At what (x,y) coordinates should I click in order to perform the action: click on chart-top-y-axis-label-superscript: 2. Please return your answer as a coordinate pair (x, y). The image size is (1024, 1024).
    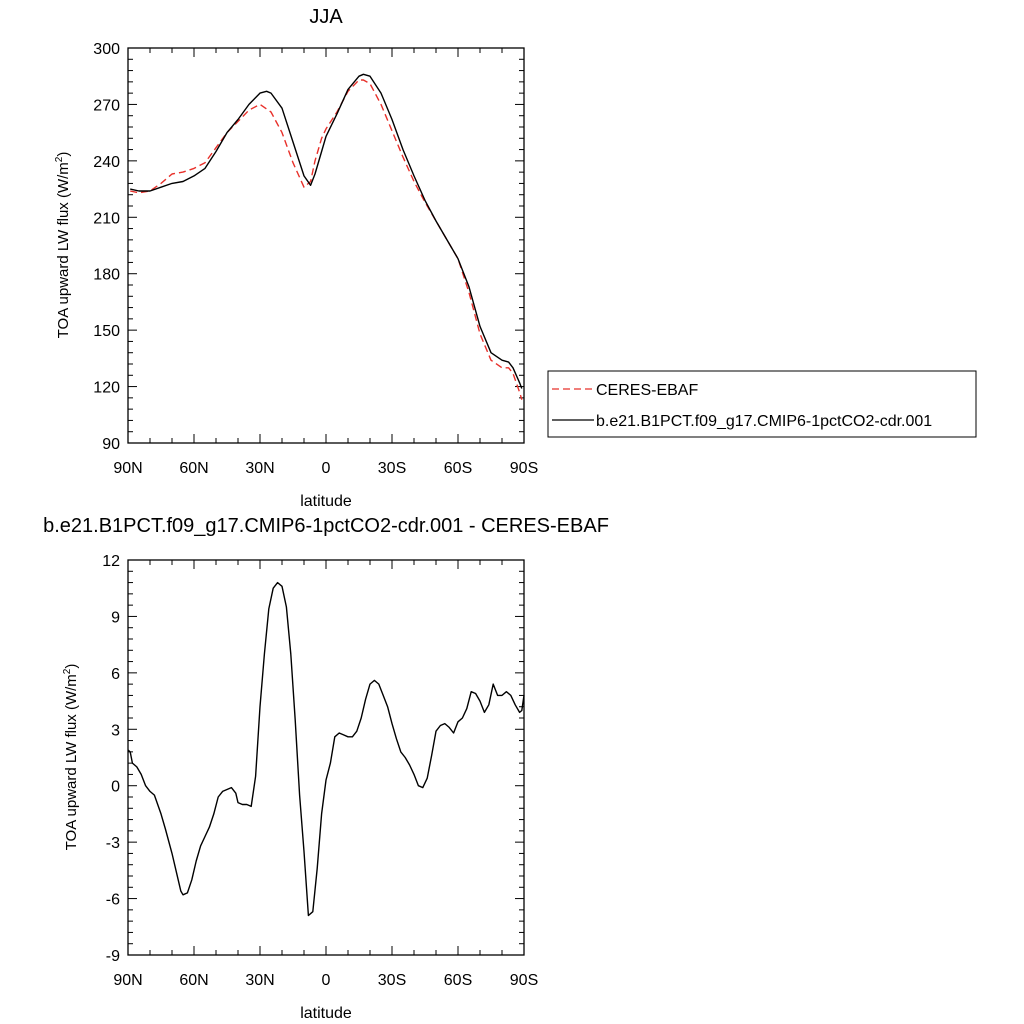
    Looking at the image, I should click on (59, 159).